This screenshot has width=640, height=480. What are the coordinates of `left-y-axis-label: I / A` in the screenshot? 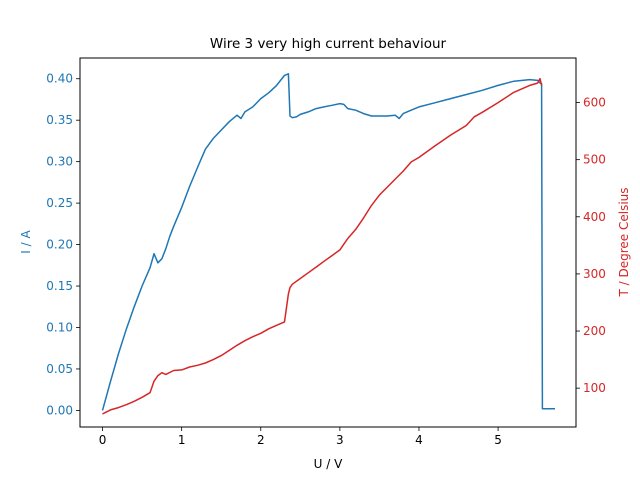 It's located at (26, 242).